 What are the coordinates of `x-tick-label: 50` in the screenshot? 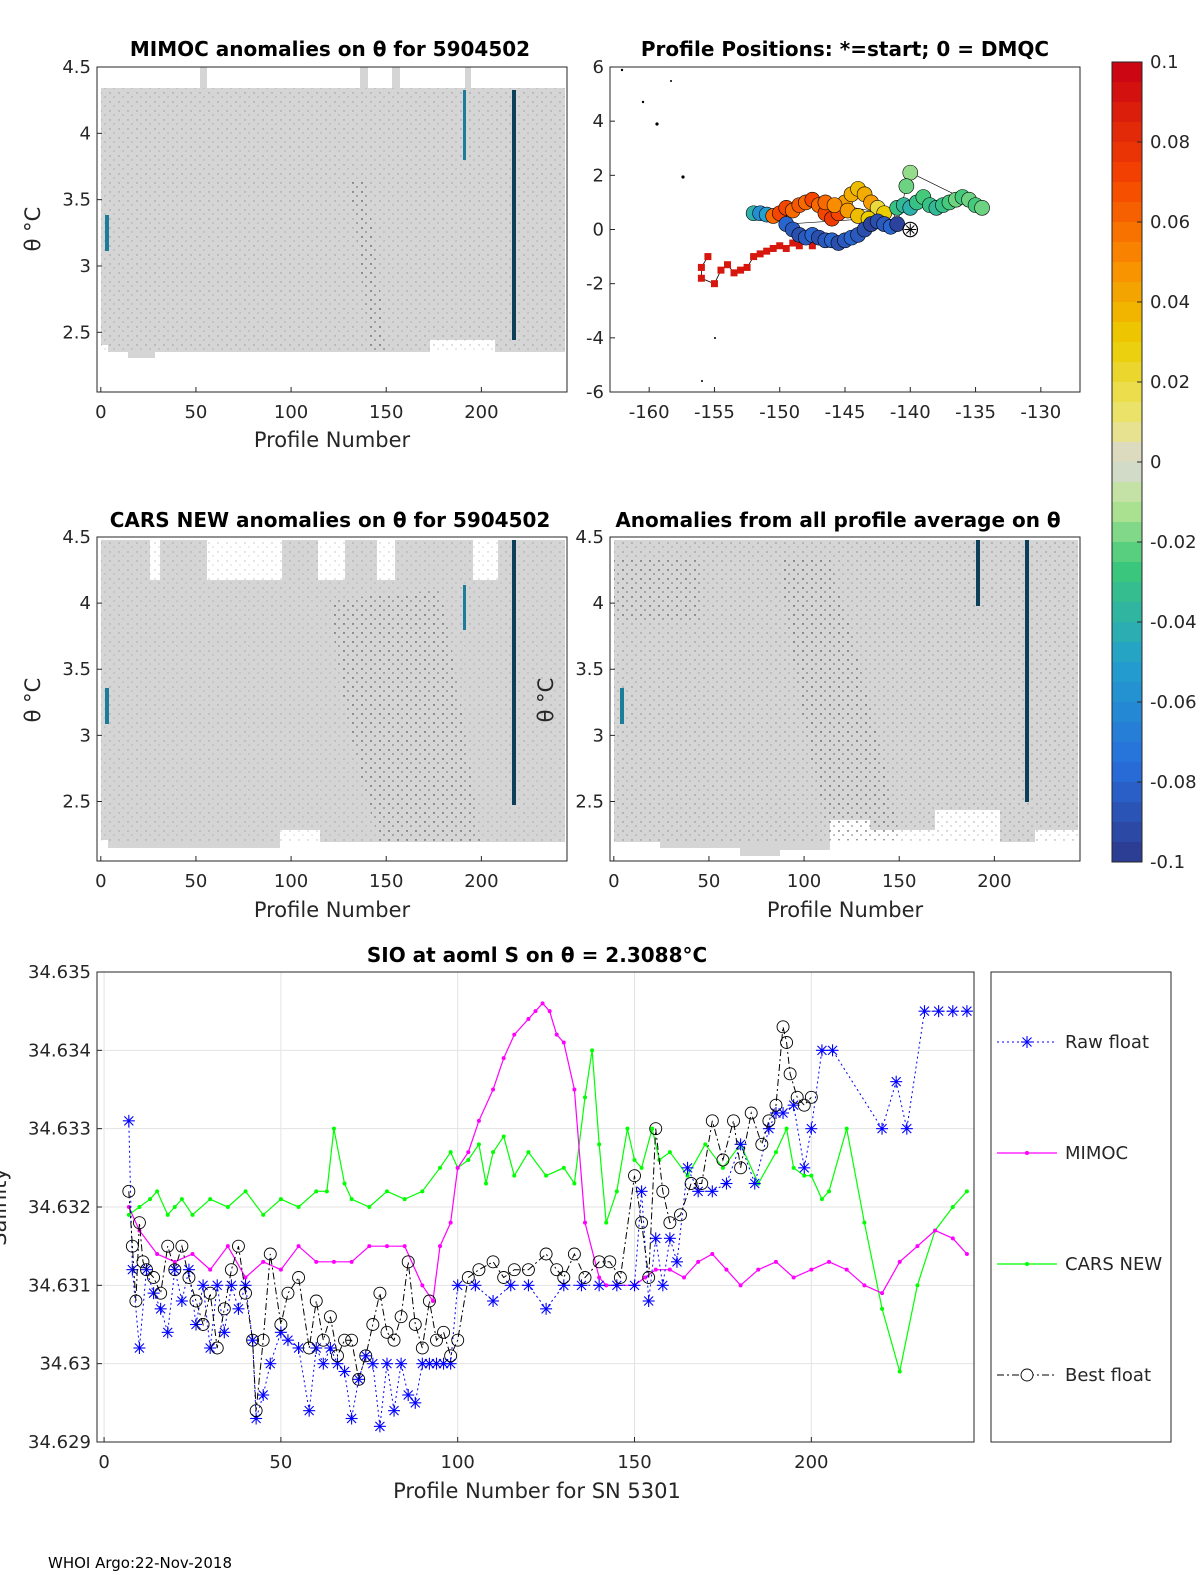 It's located at (195, 881).